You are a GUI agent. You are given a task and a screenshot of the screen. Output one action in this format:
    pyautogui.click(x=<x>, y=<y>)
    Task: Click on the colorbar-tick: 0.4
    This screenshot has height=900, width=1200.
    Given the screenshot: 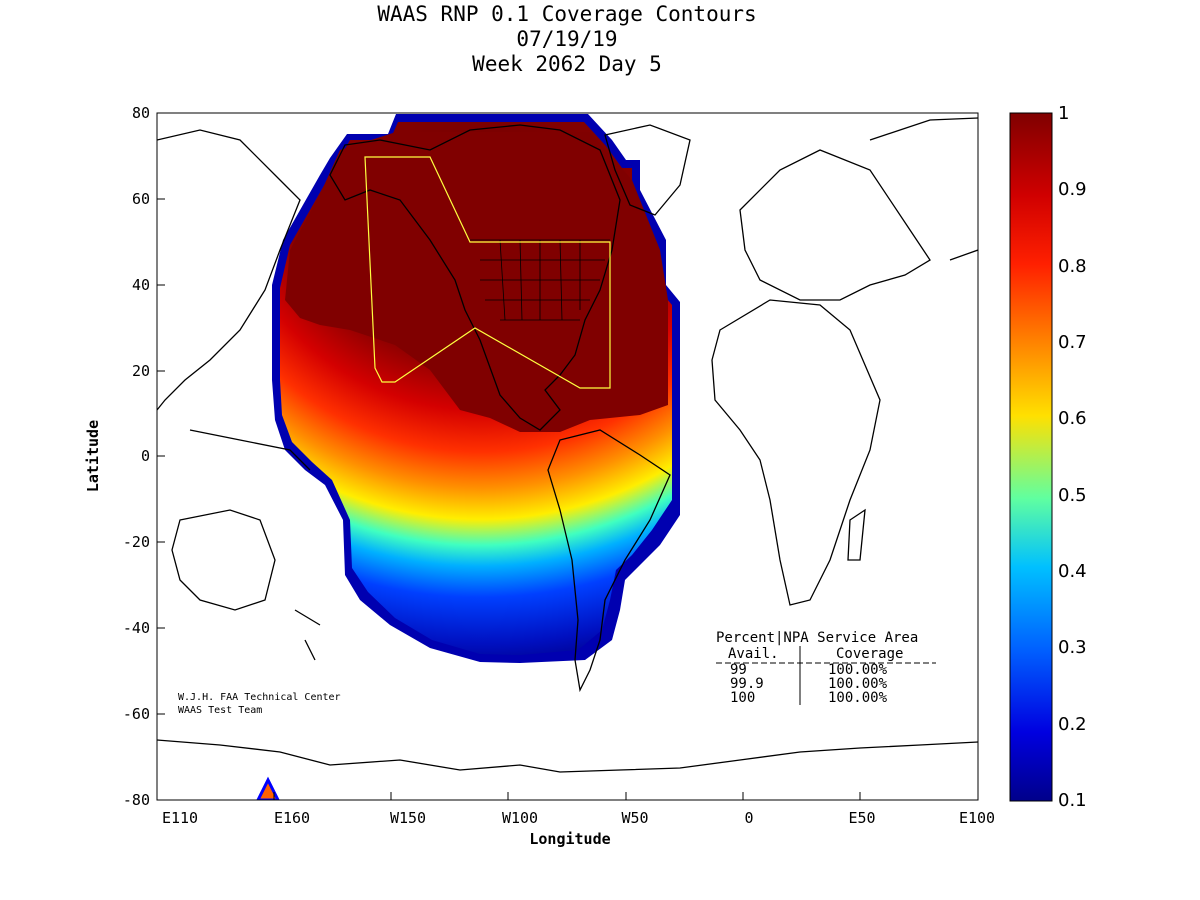 What is the action you would take?
    pyautogui.click(x=1072, y=571)
    